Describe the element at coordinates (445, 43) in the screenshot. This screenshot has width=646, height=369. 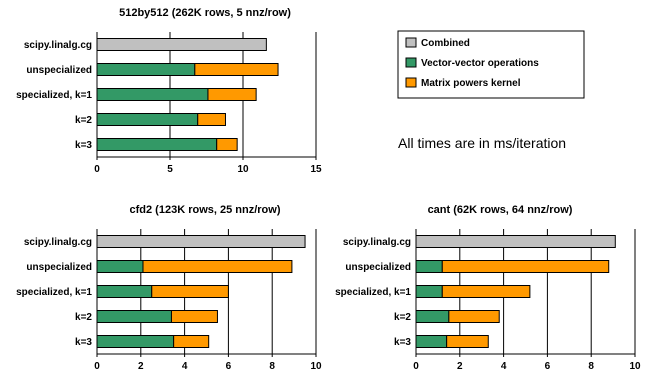
I see `legend-label-combined: Combined` at that location.